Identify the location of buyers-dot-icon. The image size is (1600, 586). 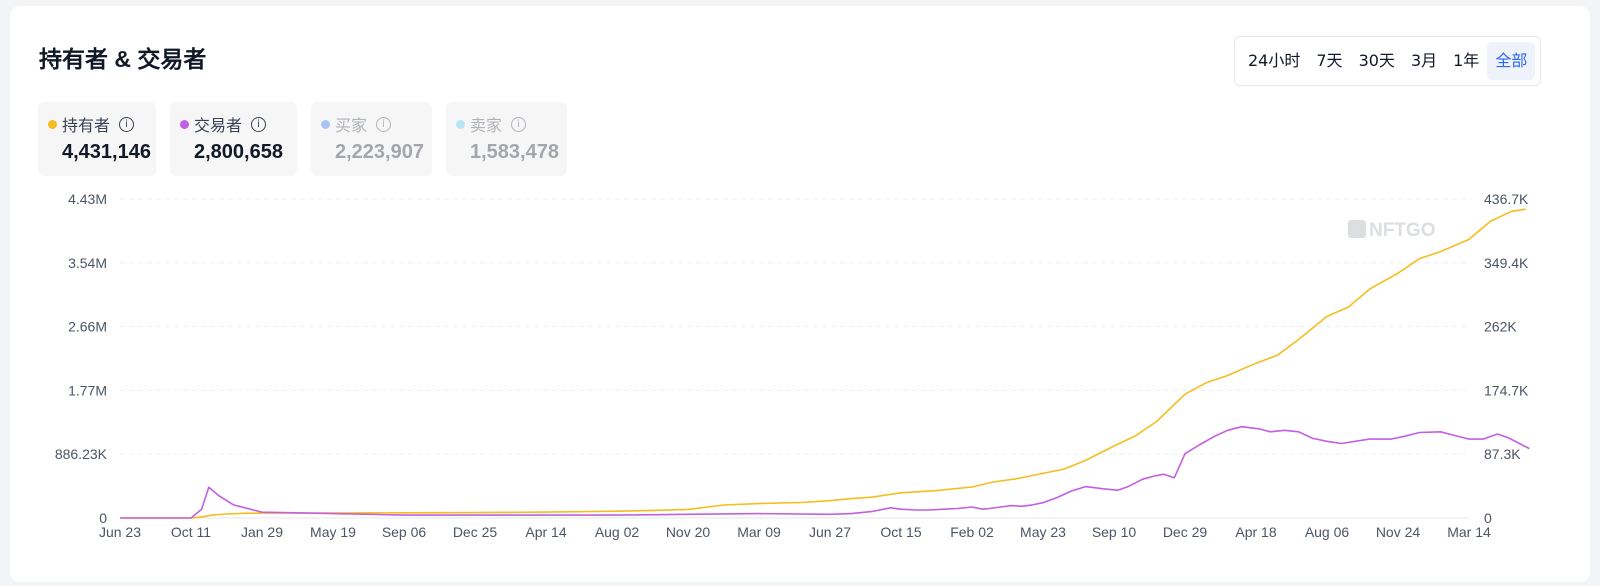
(325, 124).